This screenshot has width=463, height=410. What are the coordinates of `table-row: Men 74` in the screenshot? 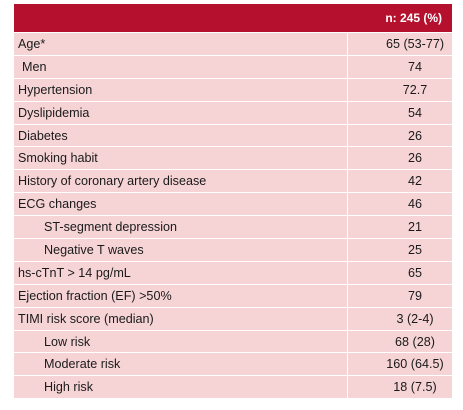 It's located at (233, 66).